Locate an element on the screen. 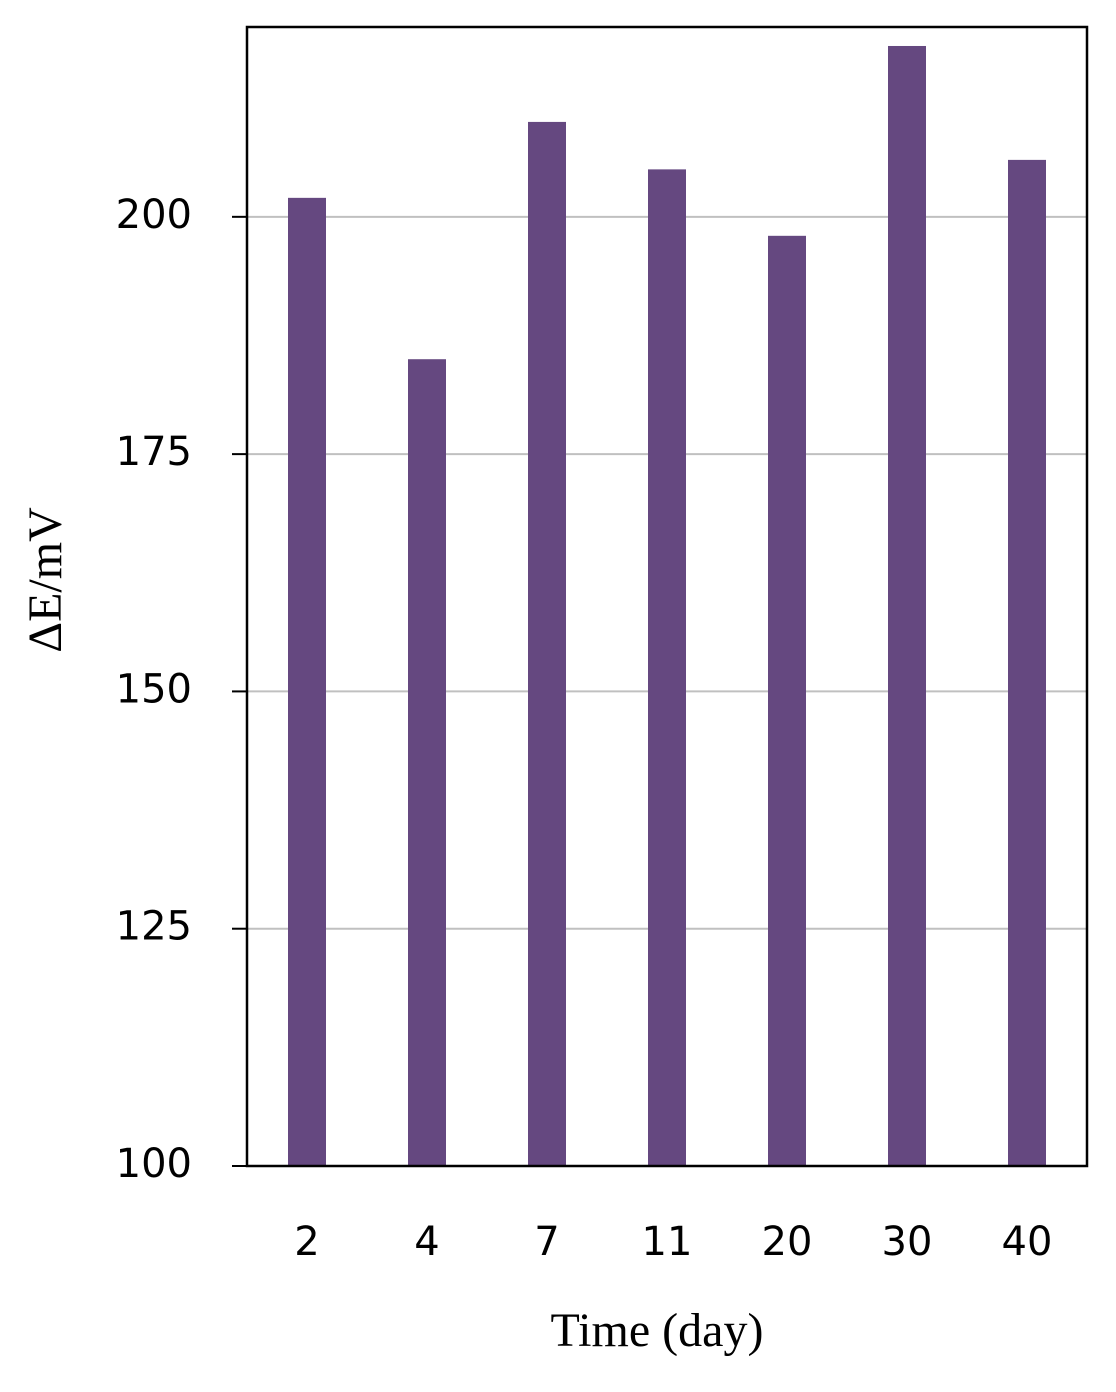  x-tick-label: 4 is located at coordinates (426, 1242).